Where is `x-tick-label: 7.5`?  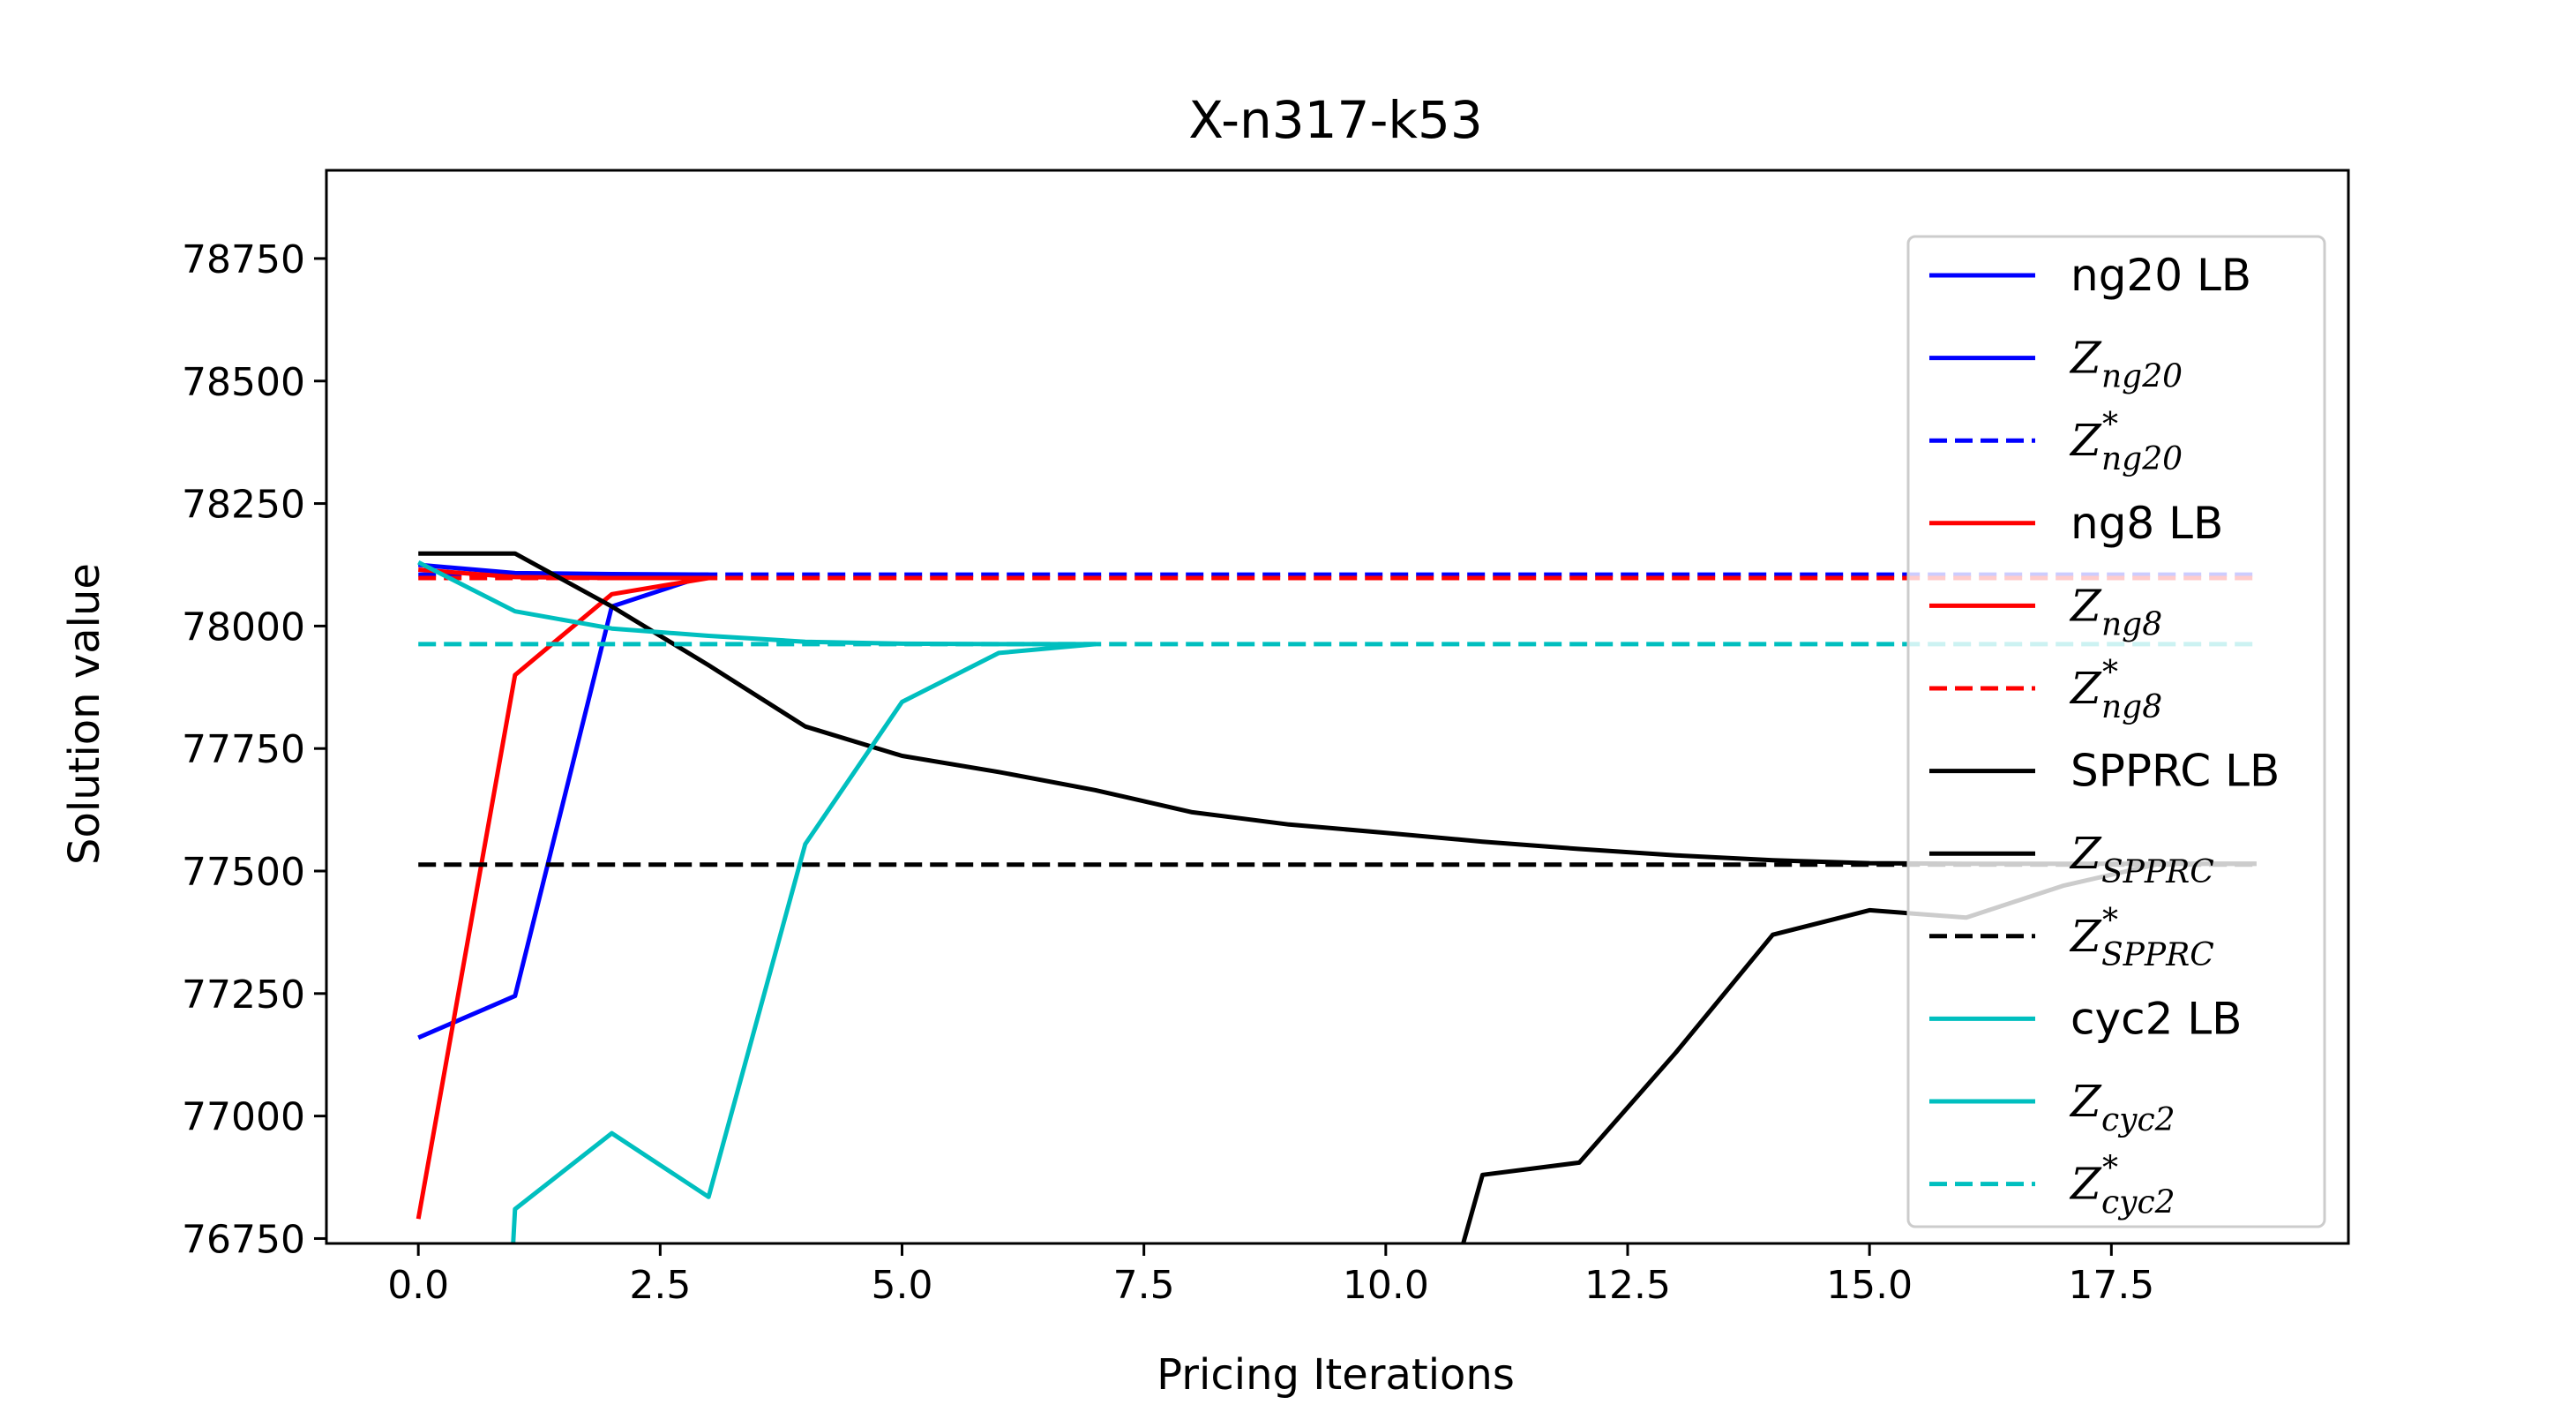
x-tick-label: 7.5 is located at coordinates (1144, 1285).